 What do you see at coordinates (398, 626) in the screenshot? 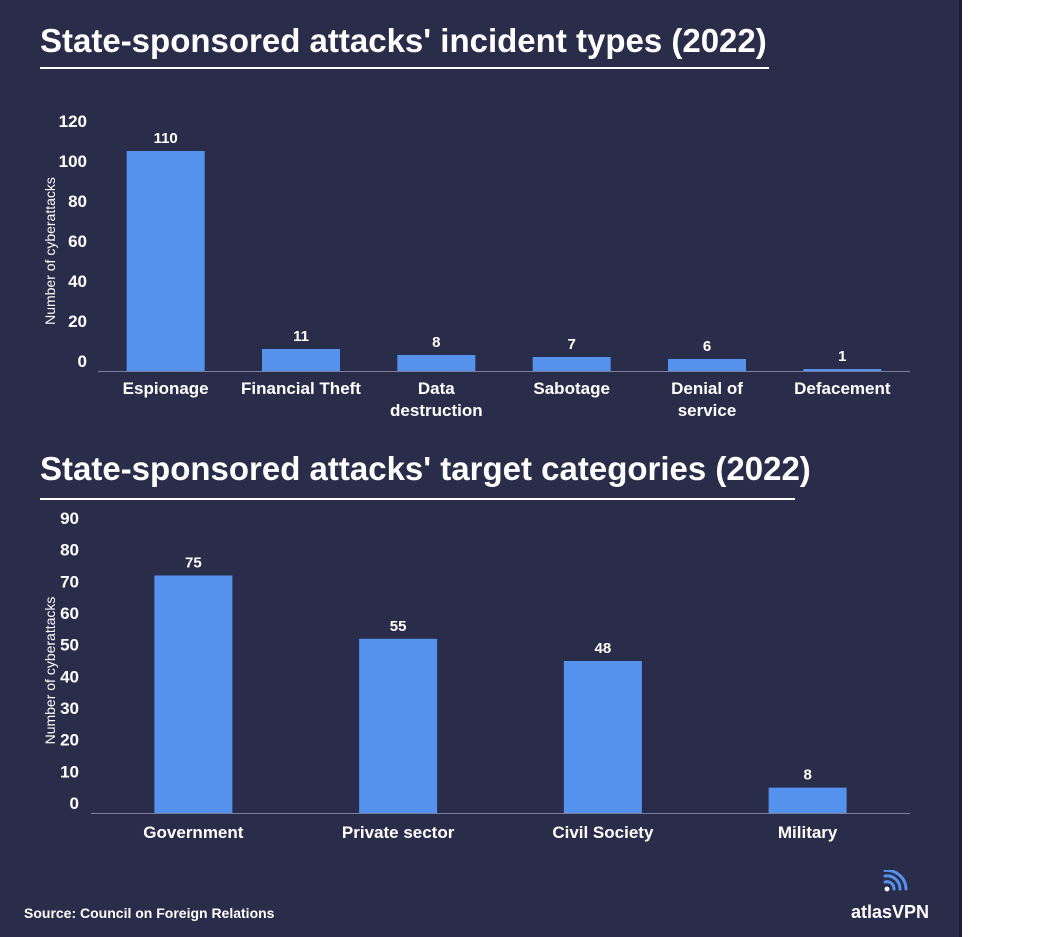
I see `chart2-data-label: 55` at bounding box center [398, 626].